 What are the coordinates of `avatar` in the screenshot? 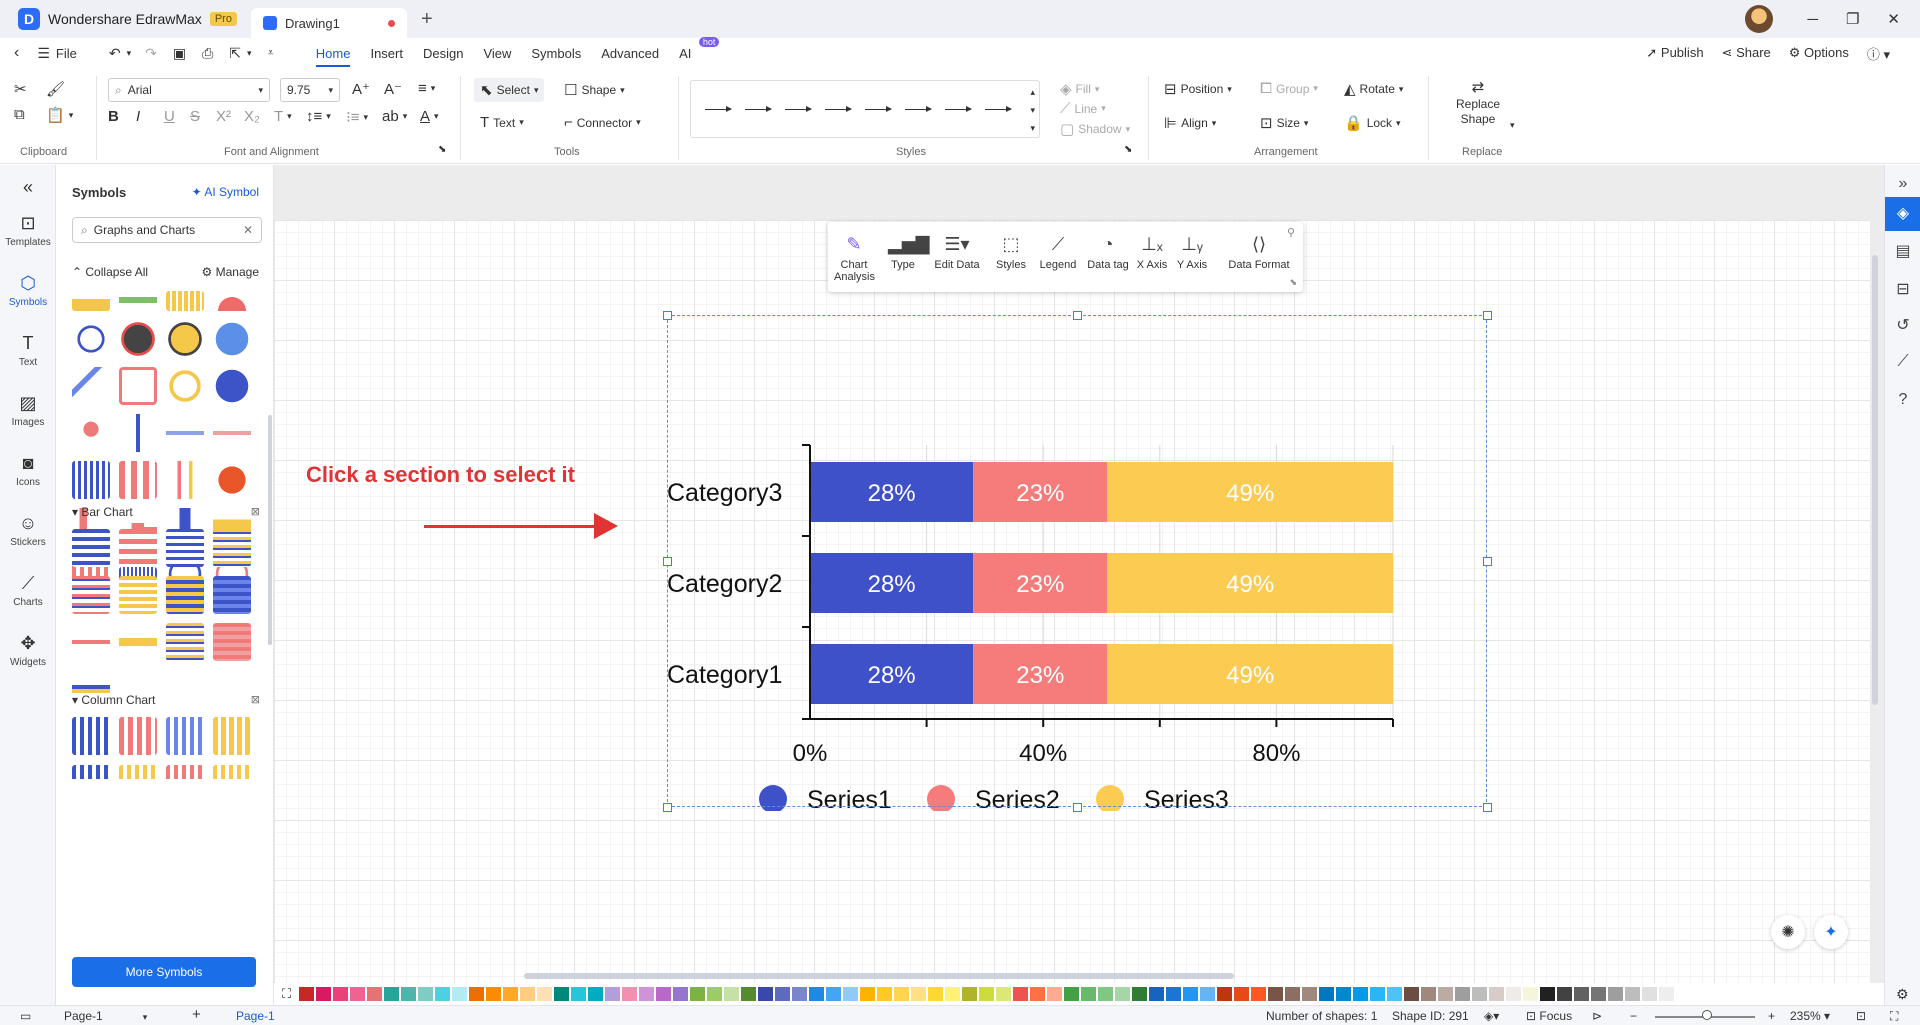 It's located at (1759, 19).